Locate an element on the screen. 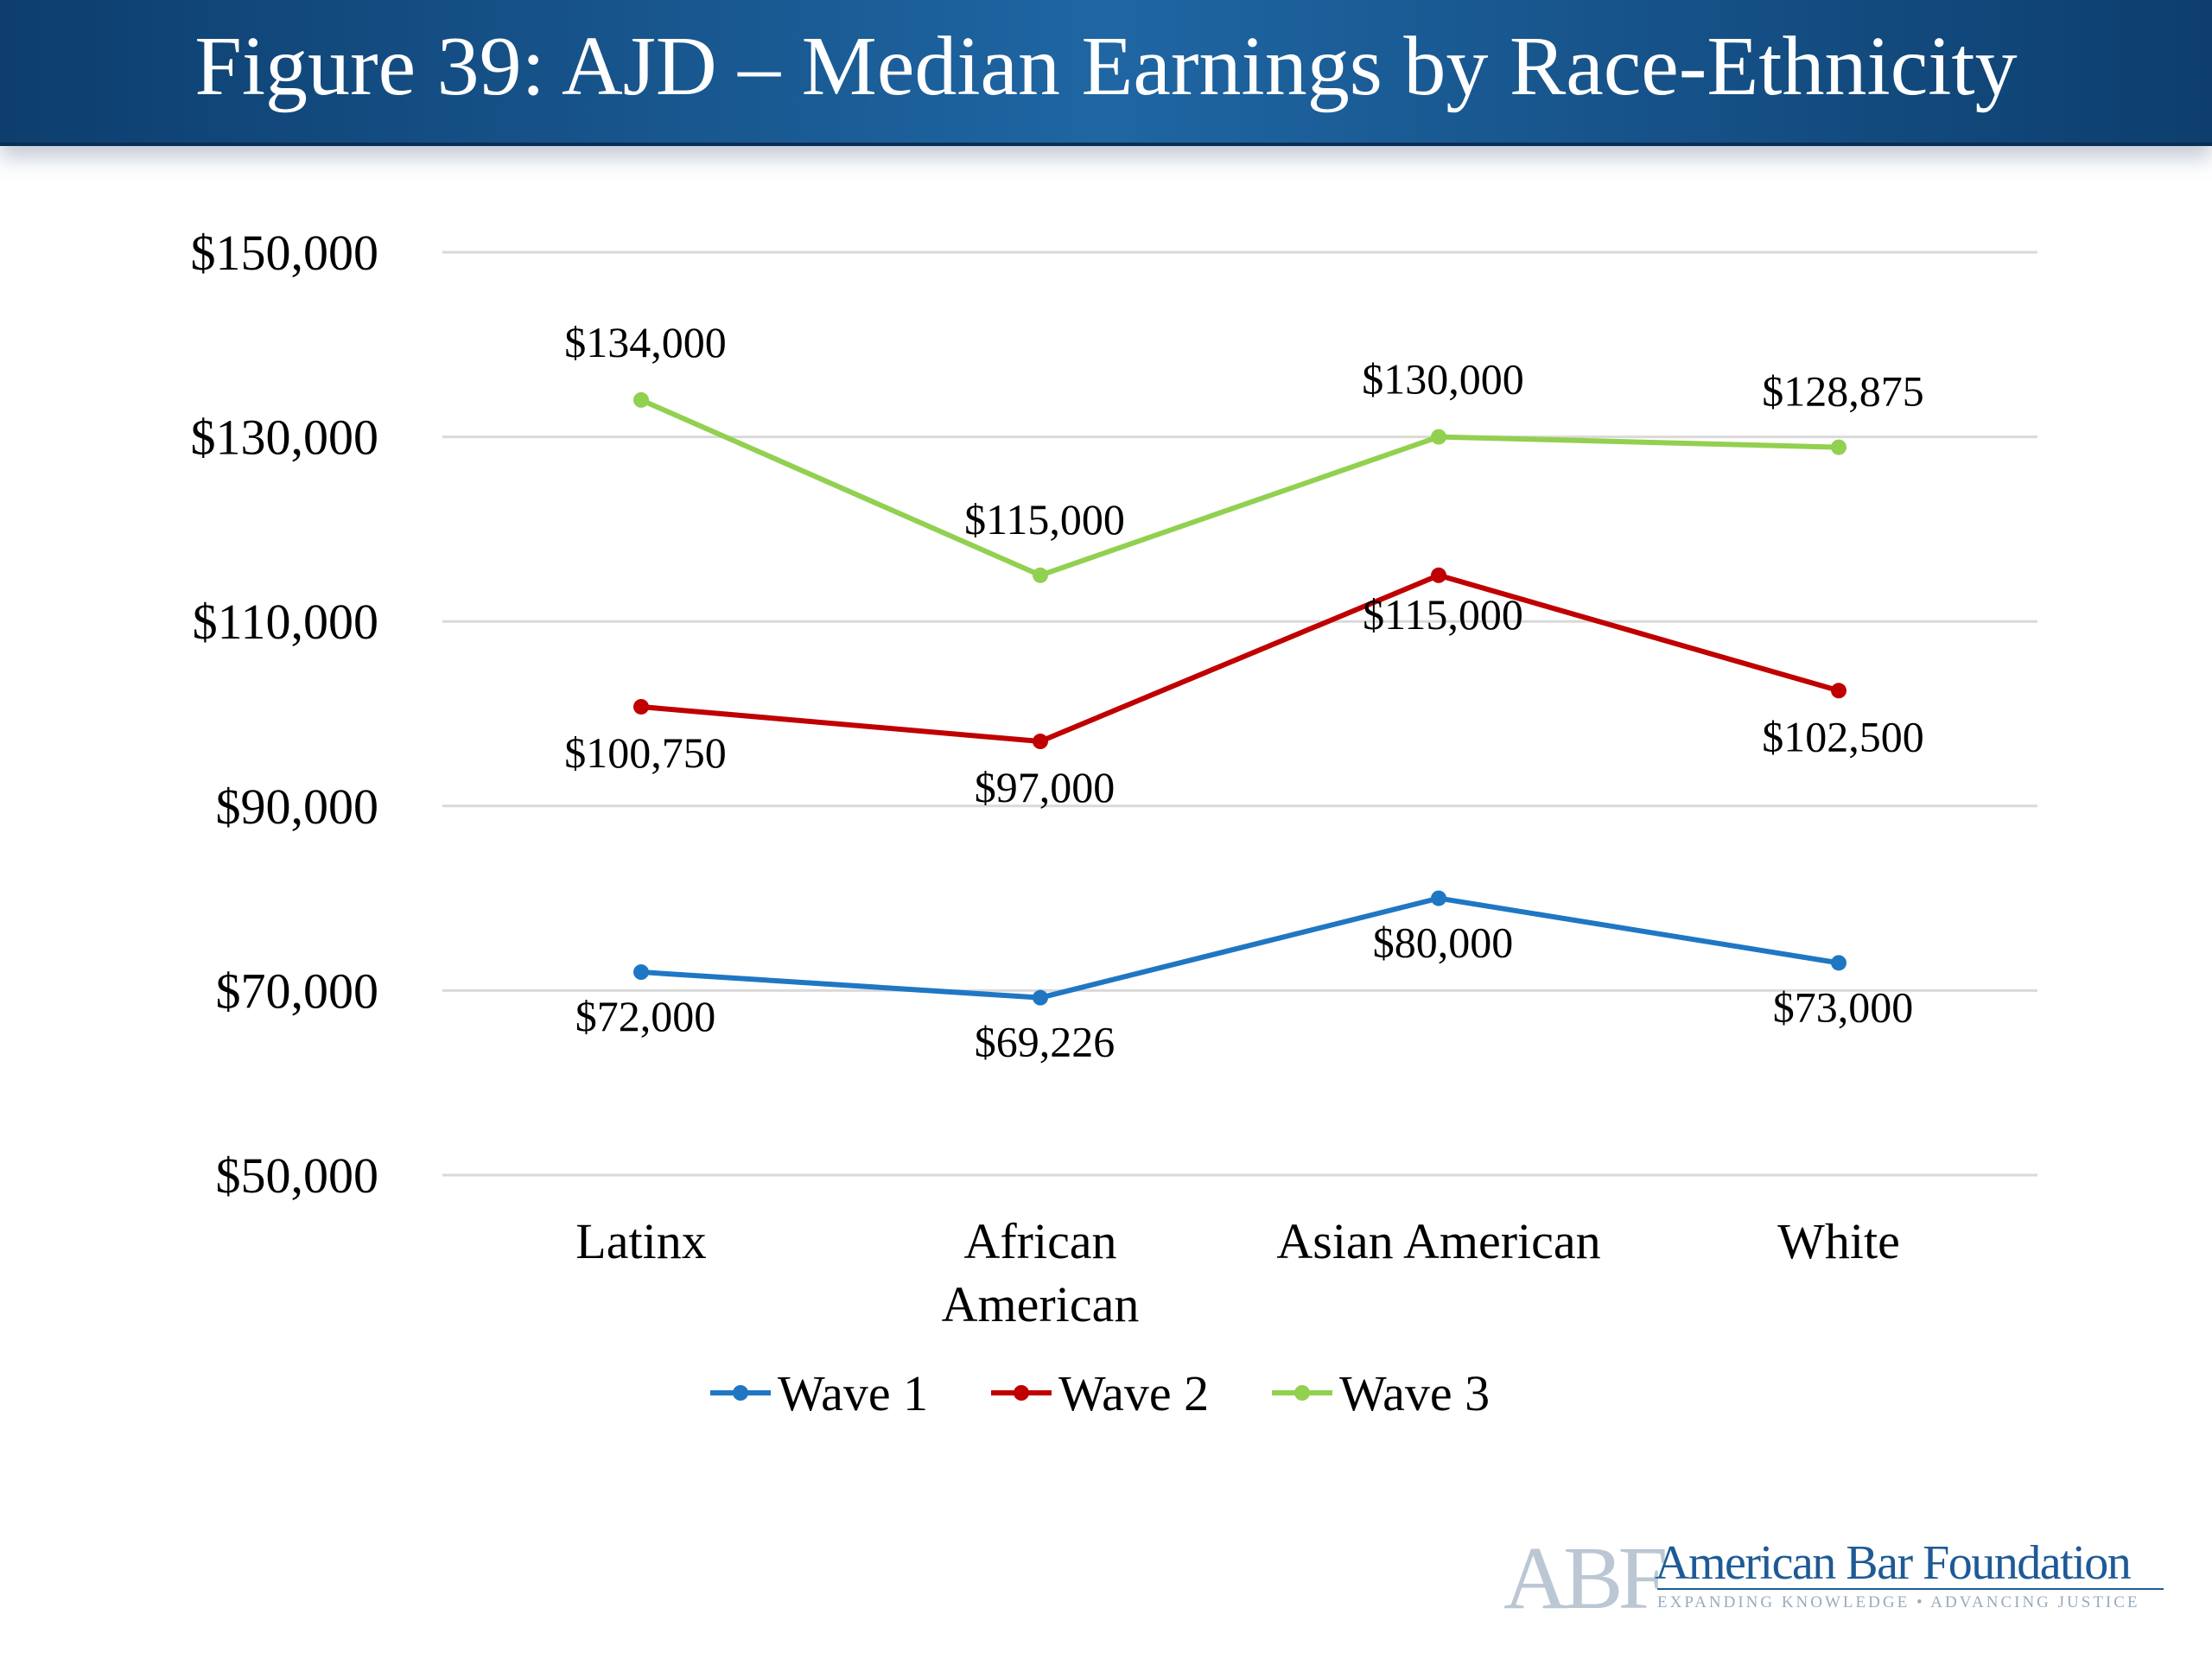 The image size is (2212, 1659). data-label: $134,000 is located at coordinates (645, 342).